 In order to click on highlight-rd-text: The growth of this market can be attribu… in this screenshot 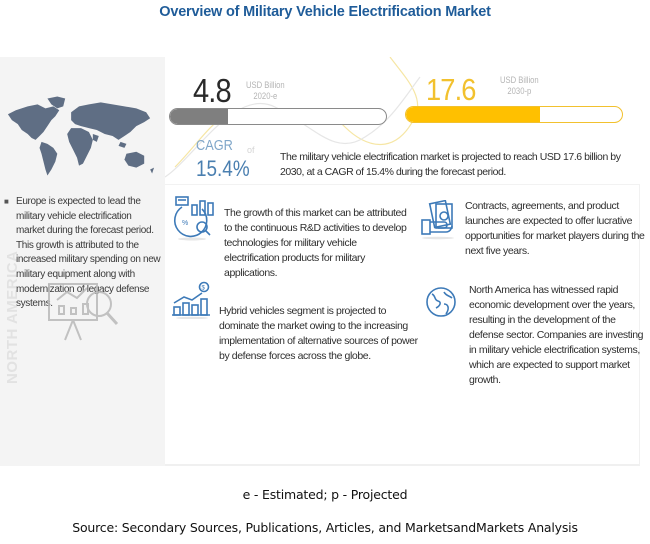, I will do `click(315, 243)`.